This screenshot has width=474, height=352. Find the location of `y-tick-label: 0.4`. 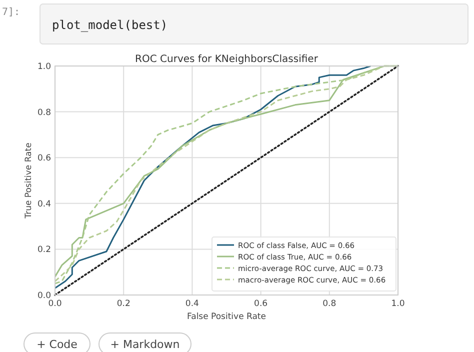

y-tick-label: 0.4 is located at coordinates (44, 204).